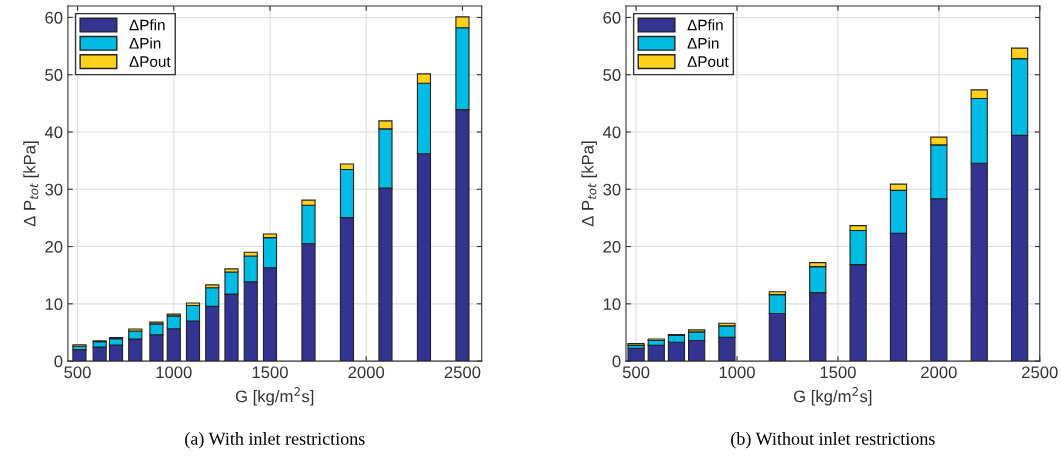  Describe the element at coordinates (833, 440) in the screenshot. I see `text: (b) Without inlet restrictions` at that location.